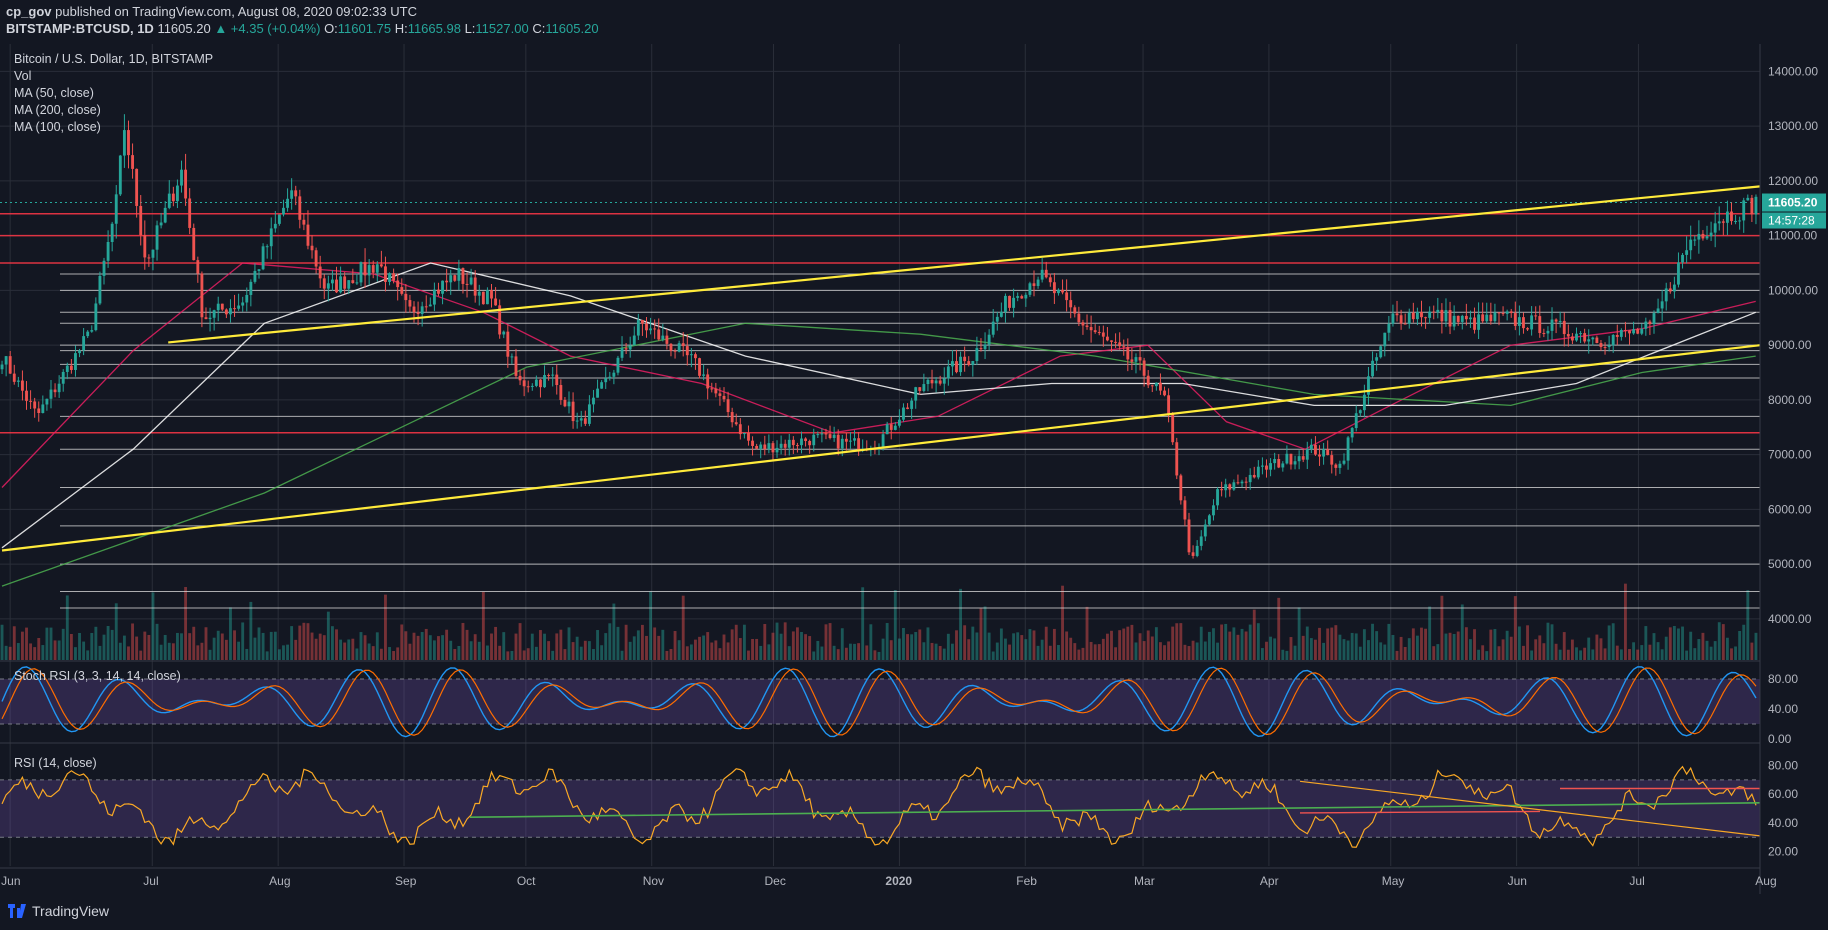  I want to click on time-tick: Aug, so click(1765, 881).